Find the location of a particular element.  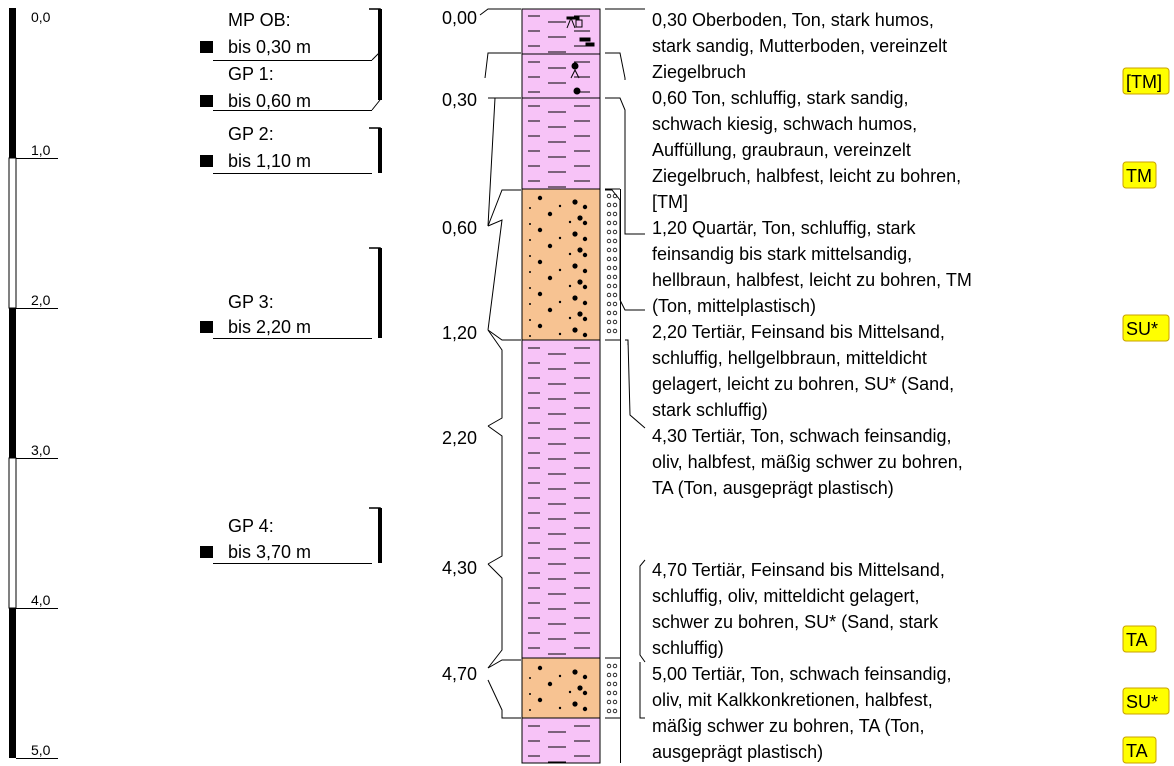

desc-line: schluffig) is located at coordinates (688, 648).